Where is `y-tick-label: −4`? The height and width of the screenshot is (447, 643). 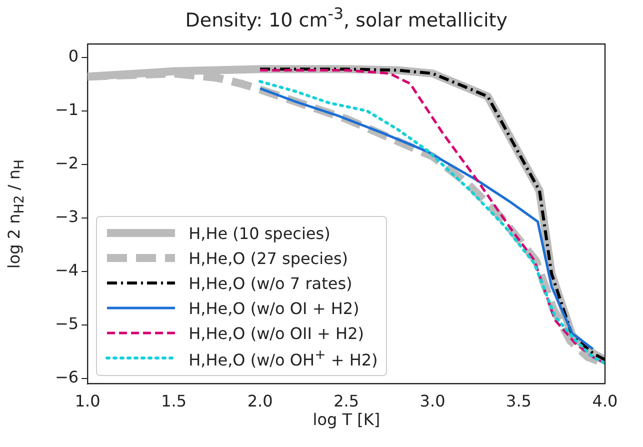 y-tick-label: −4 is located at coordinates (66, 270).